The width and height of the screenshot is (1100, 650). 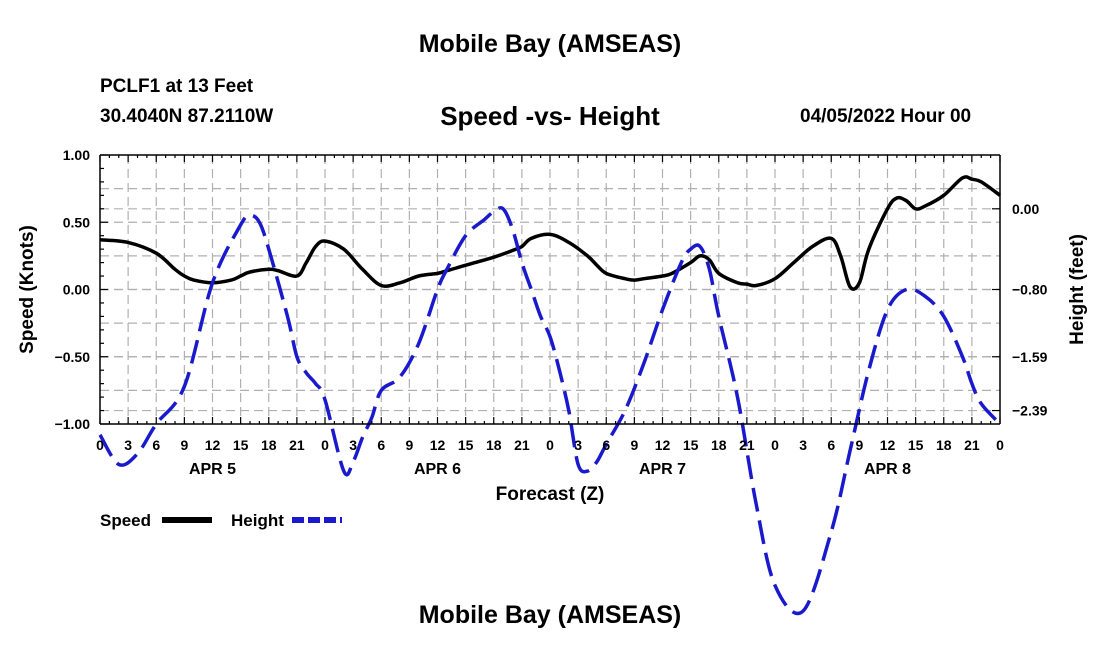 What do you see at coordinates (550, 494) in the screenshot?
I see `x-axis-title: Forecast (Z)` at bounding box center [550, 494].